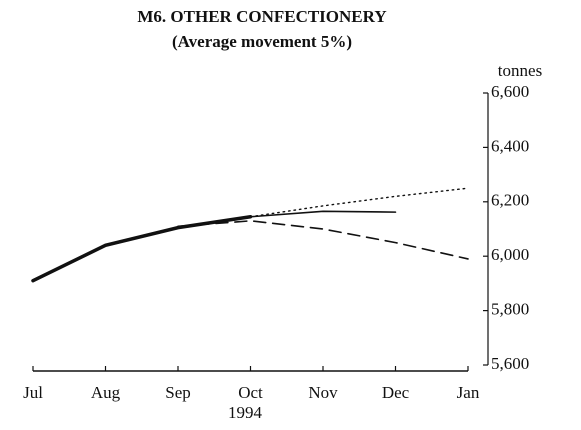  What do you see at coordinates (261, 16) in the screenshot?
I see `chart-title: M6. OTHER CONFECTIONERY` at bounding box center [261, 16].